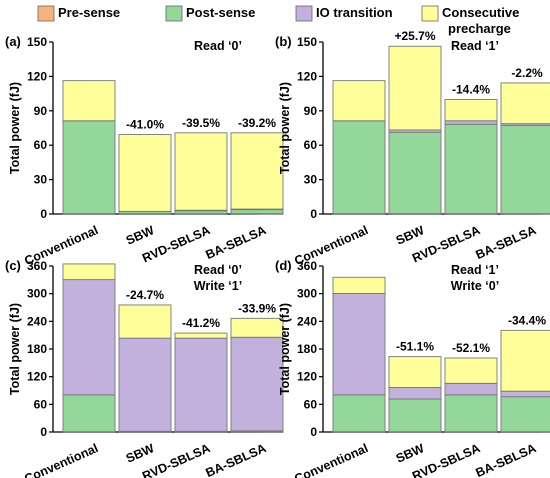  What do you see at coordinates (354, 12) in the screenshot?
I see `legend-label: IO transition` at bounding box center [354, 12].